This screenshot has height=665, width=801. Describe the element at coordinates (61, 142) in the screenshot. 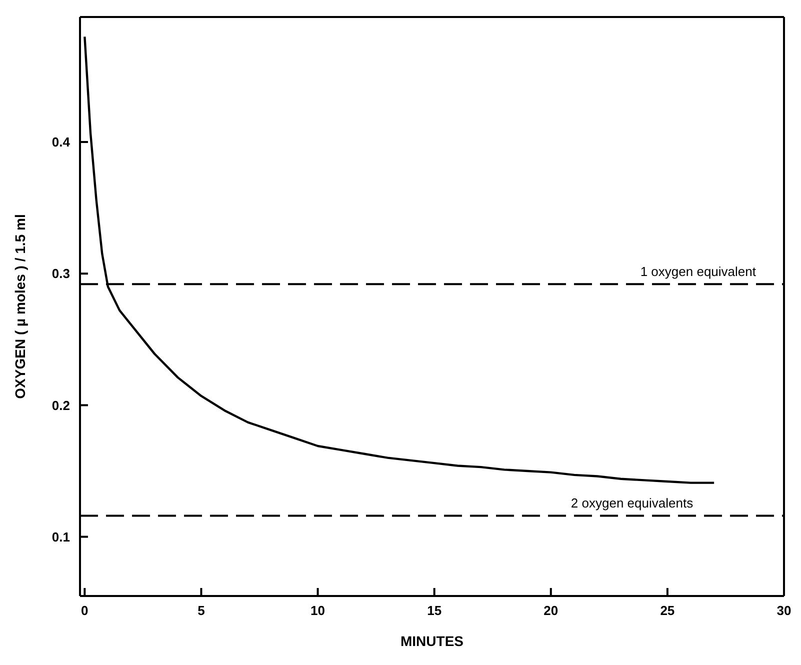

I see `y-tick-label: 0.4` at that location.